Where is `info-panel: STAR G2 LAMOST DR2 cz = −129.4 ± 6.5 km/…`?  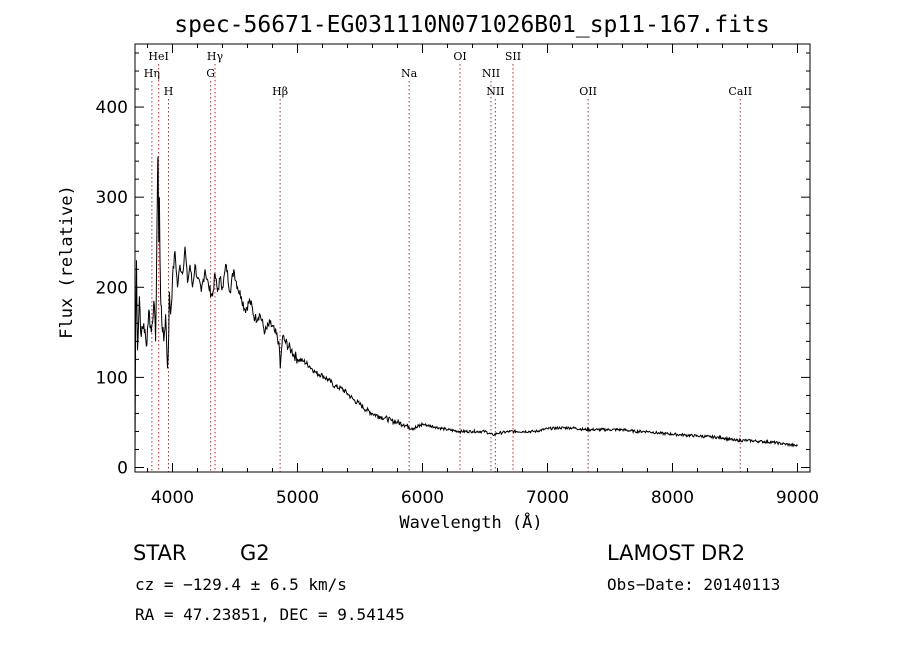
info-panel: STAR G2 LAMOST DR2 cz = −129.4 ± 6.5 km/… is located at coordinates (456, 582).